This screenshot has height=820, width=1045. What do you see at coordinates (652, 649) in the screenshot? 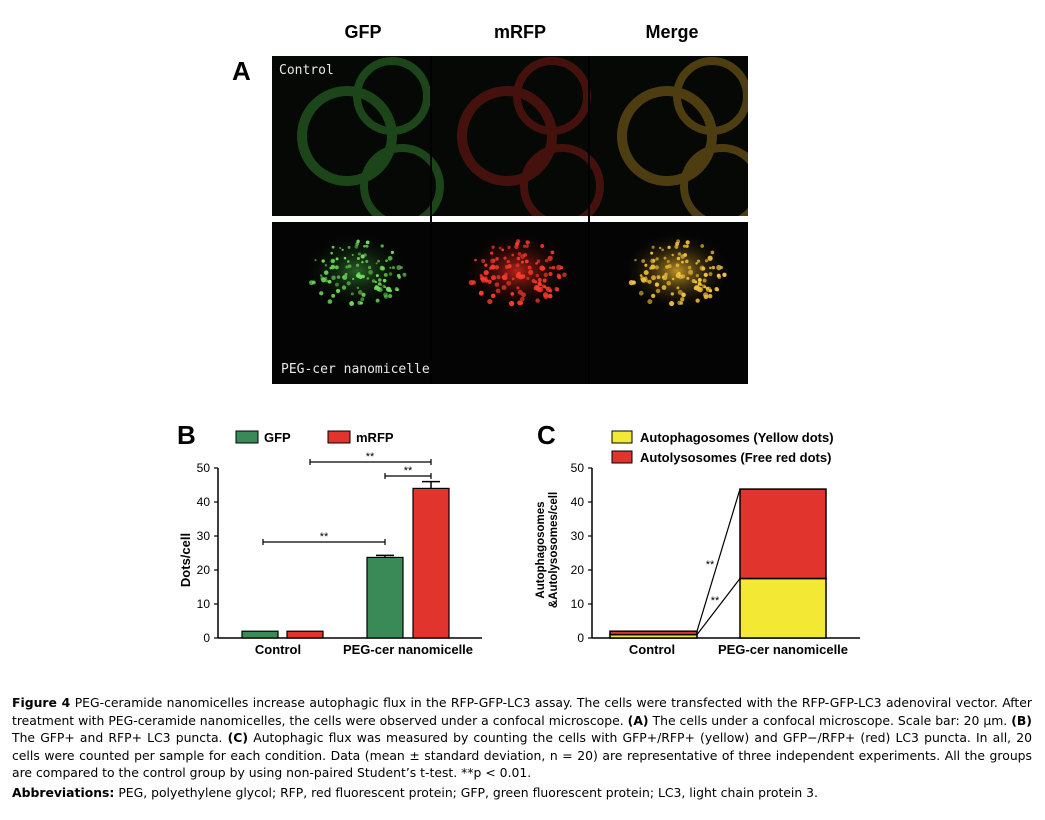
I see `chart-c-xtick-control: Control` at bounding box center [652, 649].